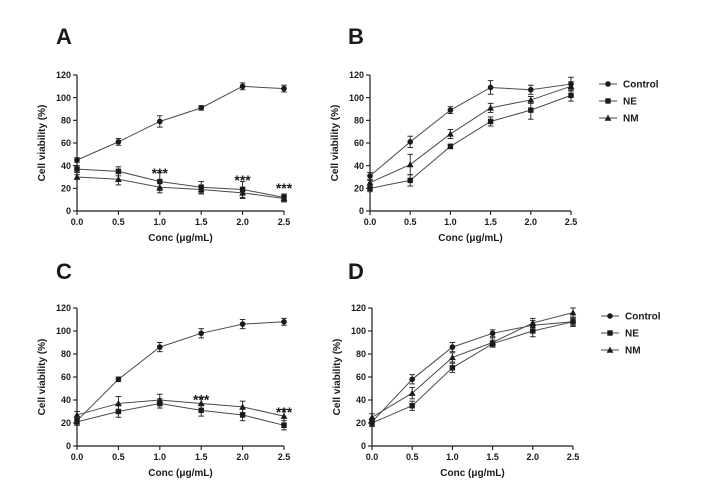 The height and width of the screenshot is (497, 706). Describe the element at coordinates (361, 211) in the screenshot. I see `y-tick-label: 0` at that location.